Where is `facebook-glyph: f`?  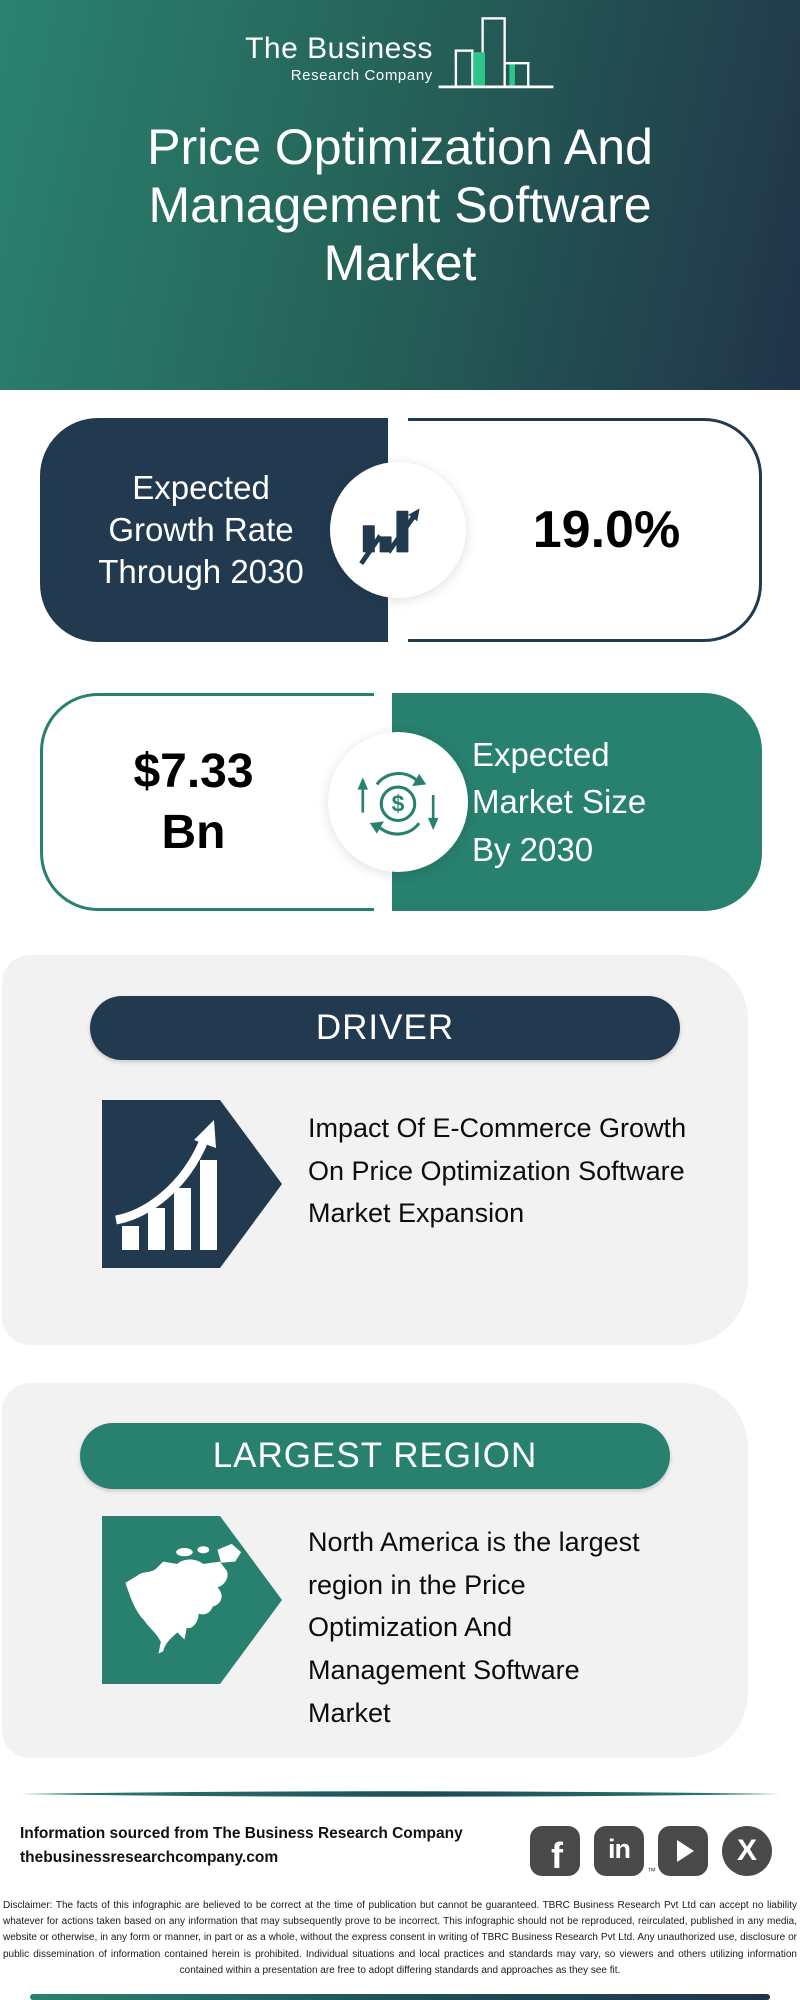 facebook-glyph: f is located at coordinates (557, 1855).